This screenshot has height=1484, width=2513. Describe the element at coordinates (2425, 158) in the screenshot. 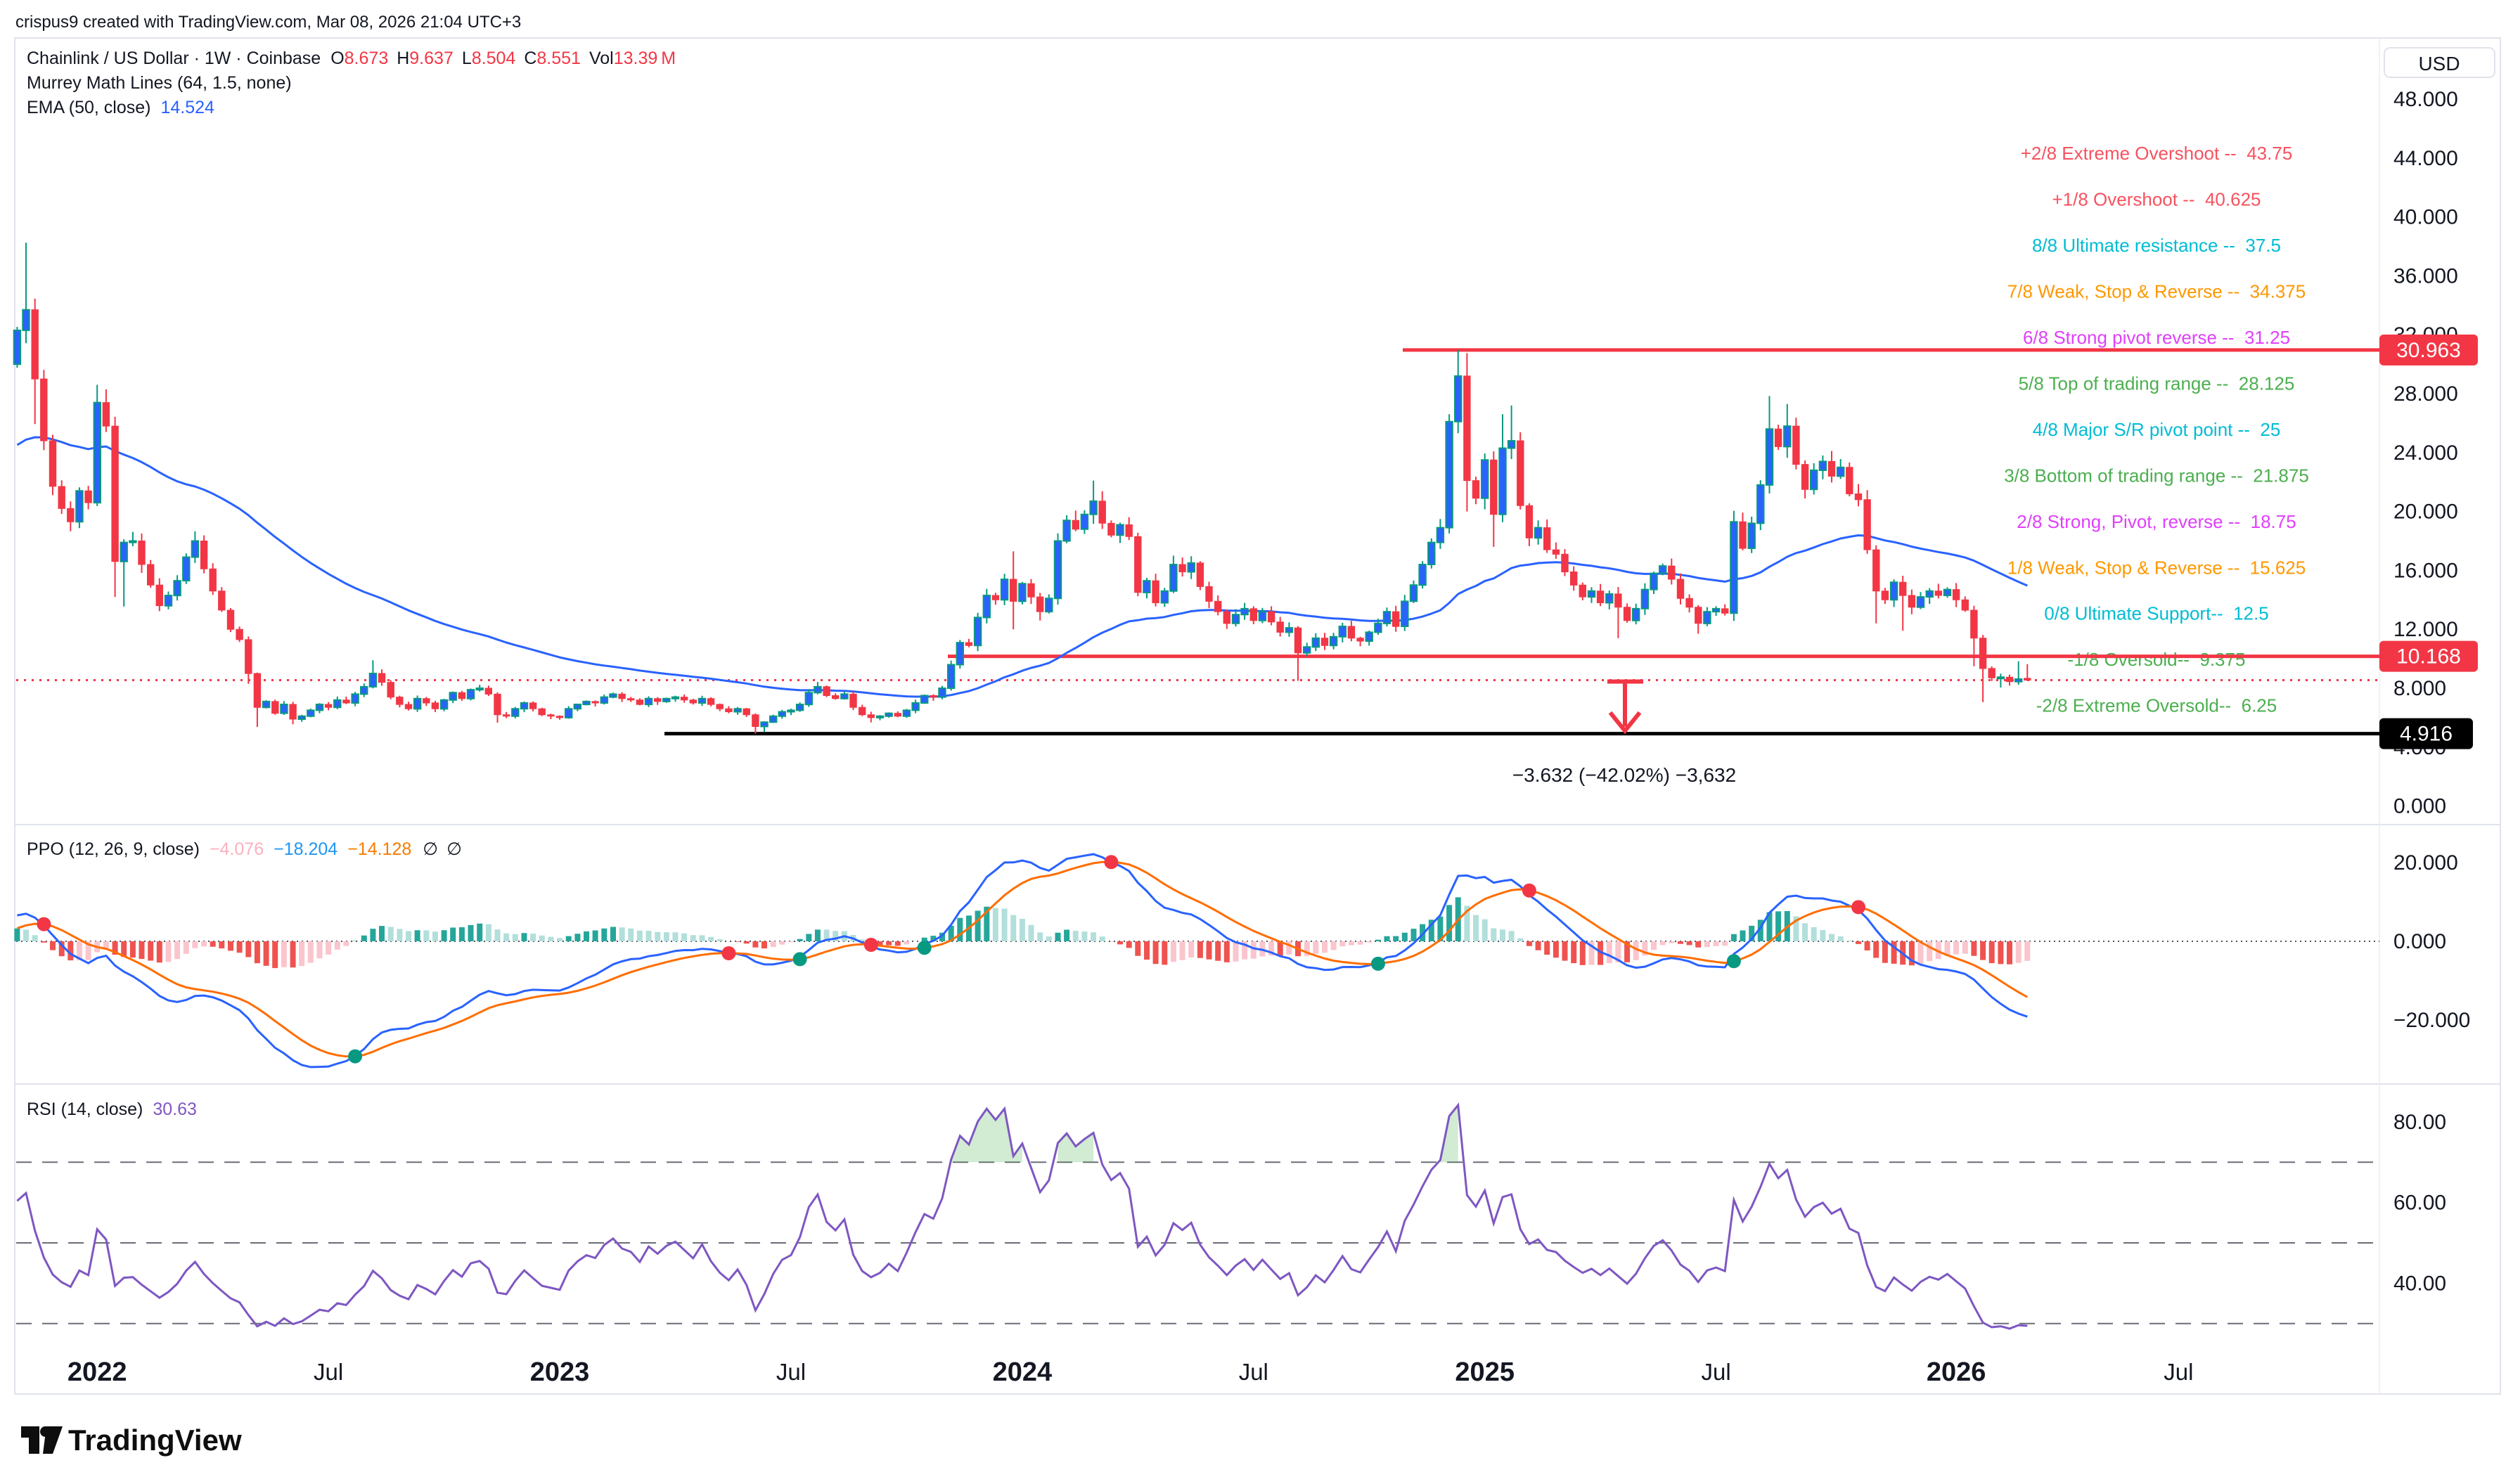

I see `svg-text: 44.000` at that location.